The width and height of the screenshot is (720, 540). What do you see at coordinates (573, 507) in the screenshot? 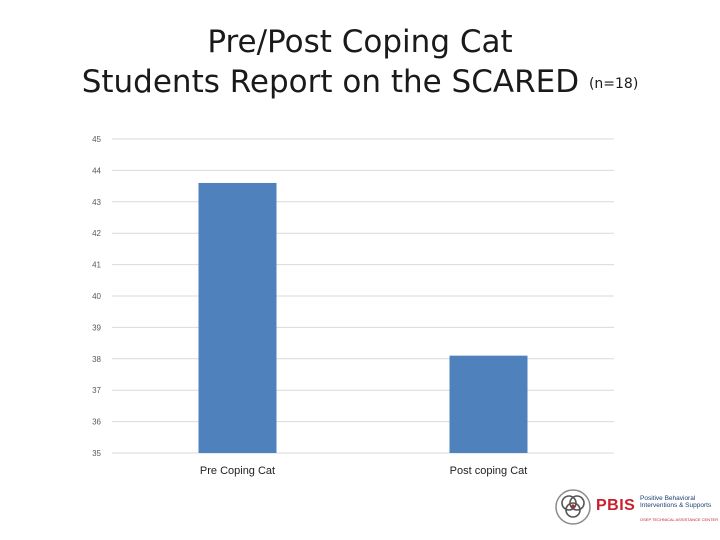
I see `pbis-emblem-icon` at bounding box center [573, 507].